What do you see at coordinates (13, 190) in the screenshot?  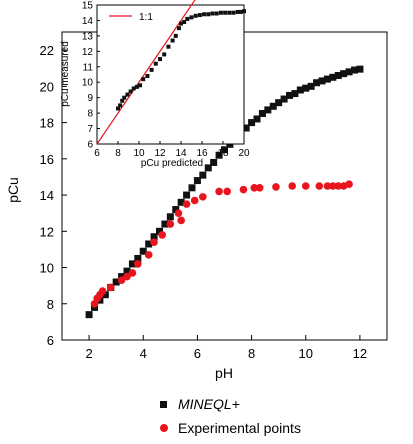 I see `y-axis-title: pCu` at bounding box center [13, 190].